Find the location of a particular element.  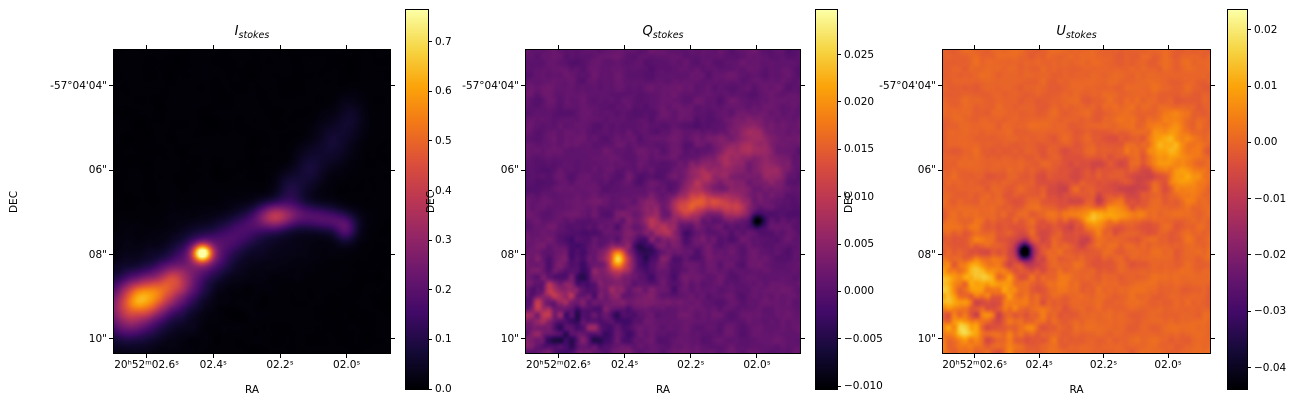

colorbar-tick-label: 0.5 is located at coordinates (443, 140).